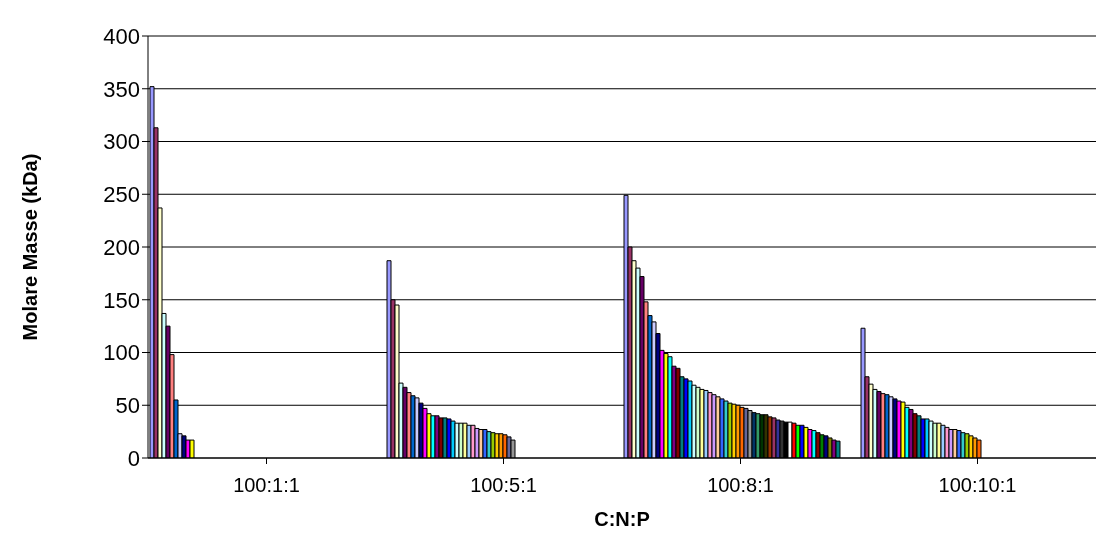 This screenshot has width=1105, height=546. I want to click on y-tick-label: 100, so click(121, 353).